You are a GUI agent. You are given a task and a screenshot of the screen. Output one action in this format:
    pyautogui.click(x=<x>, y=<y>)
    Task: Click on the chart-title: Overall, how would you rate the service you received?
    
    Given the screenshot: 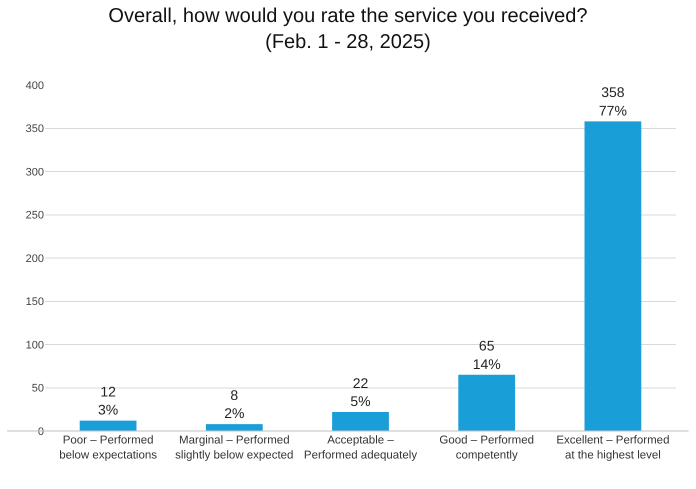 What is the action you would take?
    pyautogui.click(x=348, y=16)
    